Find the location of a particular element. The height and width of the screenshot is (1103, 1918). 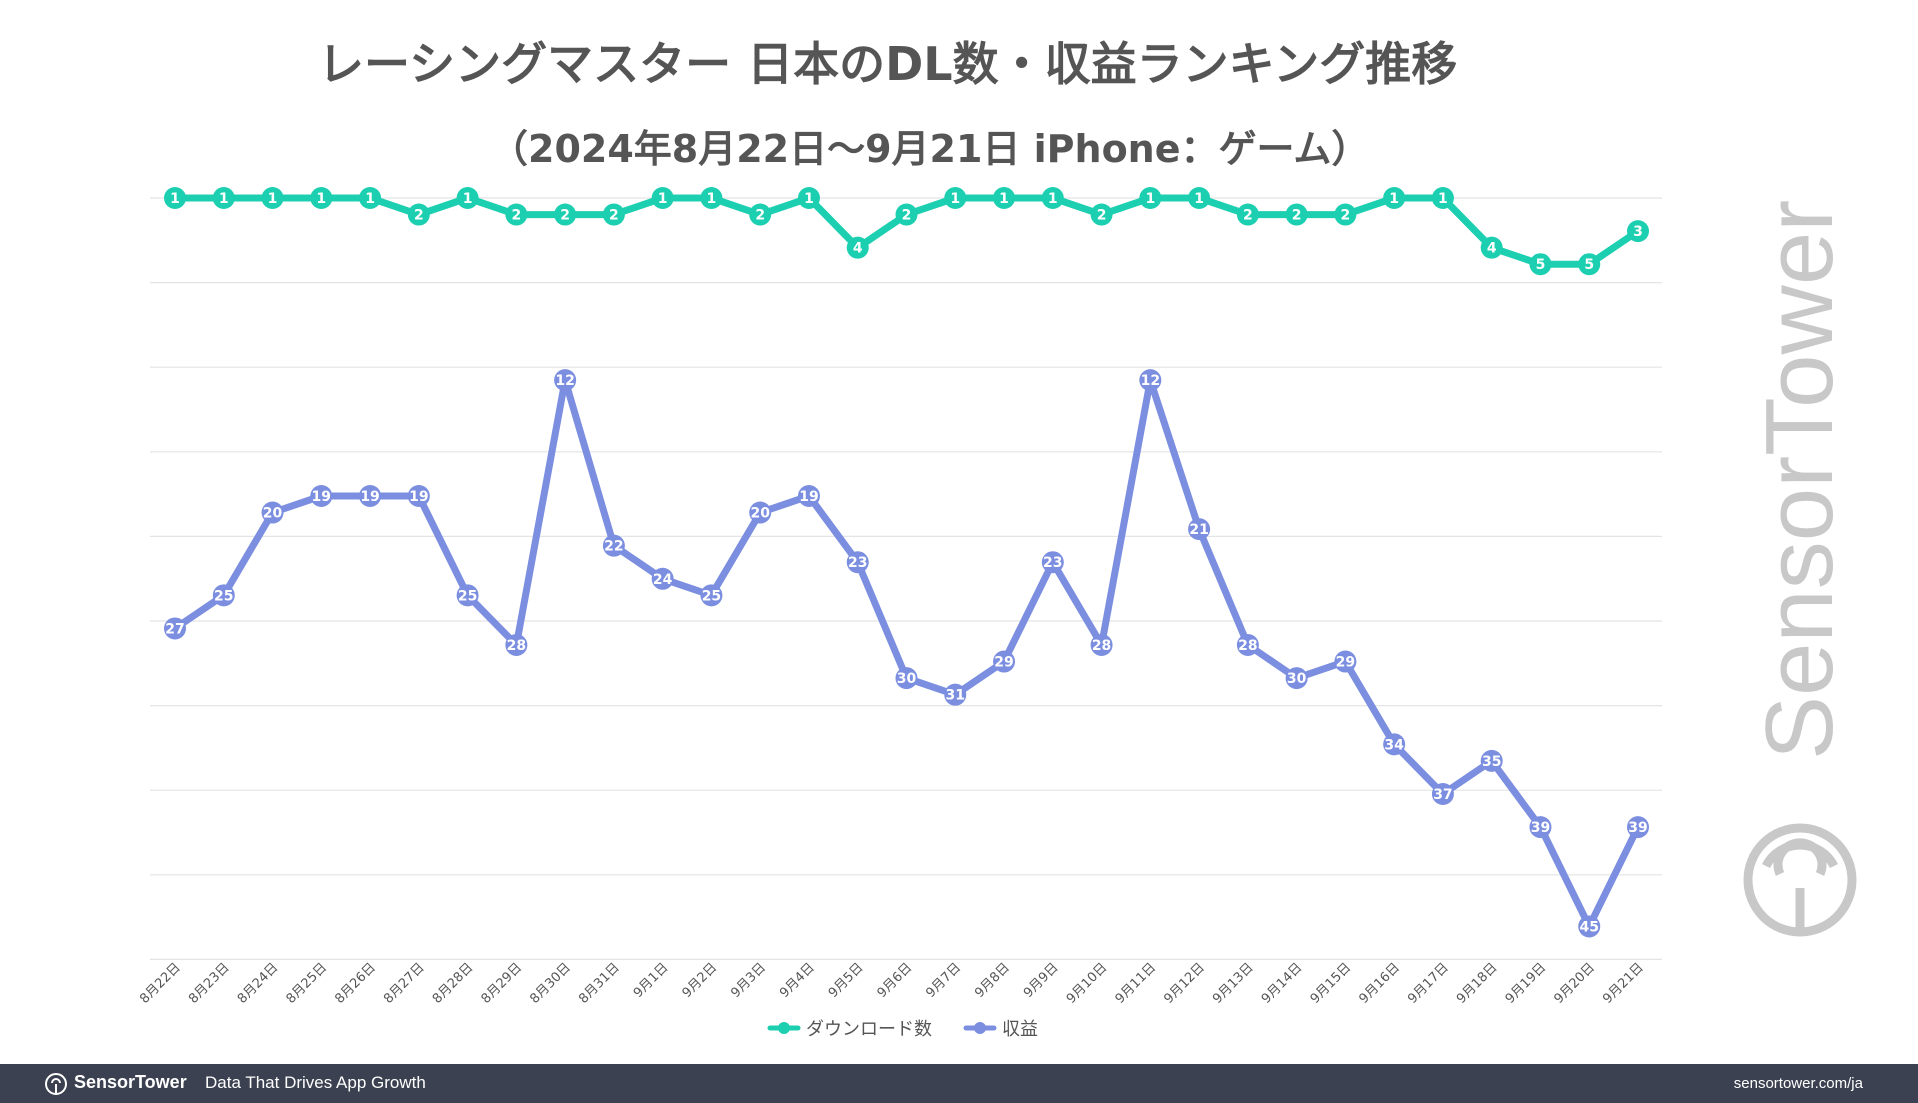

data-label: 27 is located at coordinates (174, 629).